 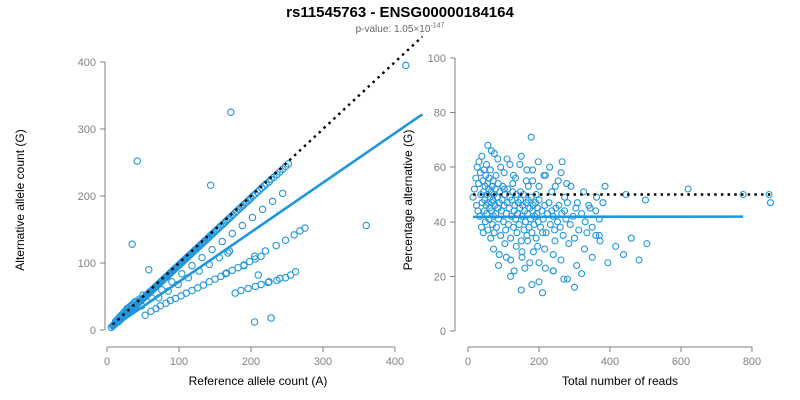 I want to click on right-y-axis-title: Percentage alternative (G), so click(x=408, y=200).